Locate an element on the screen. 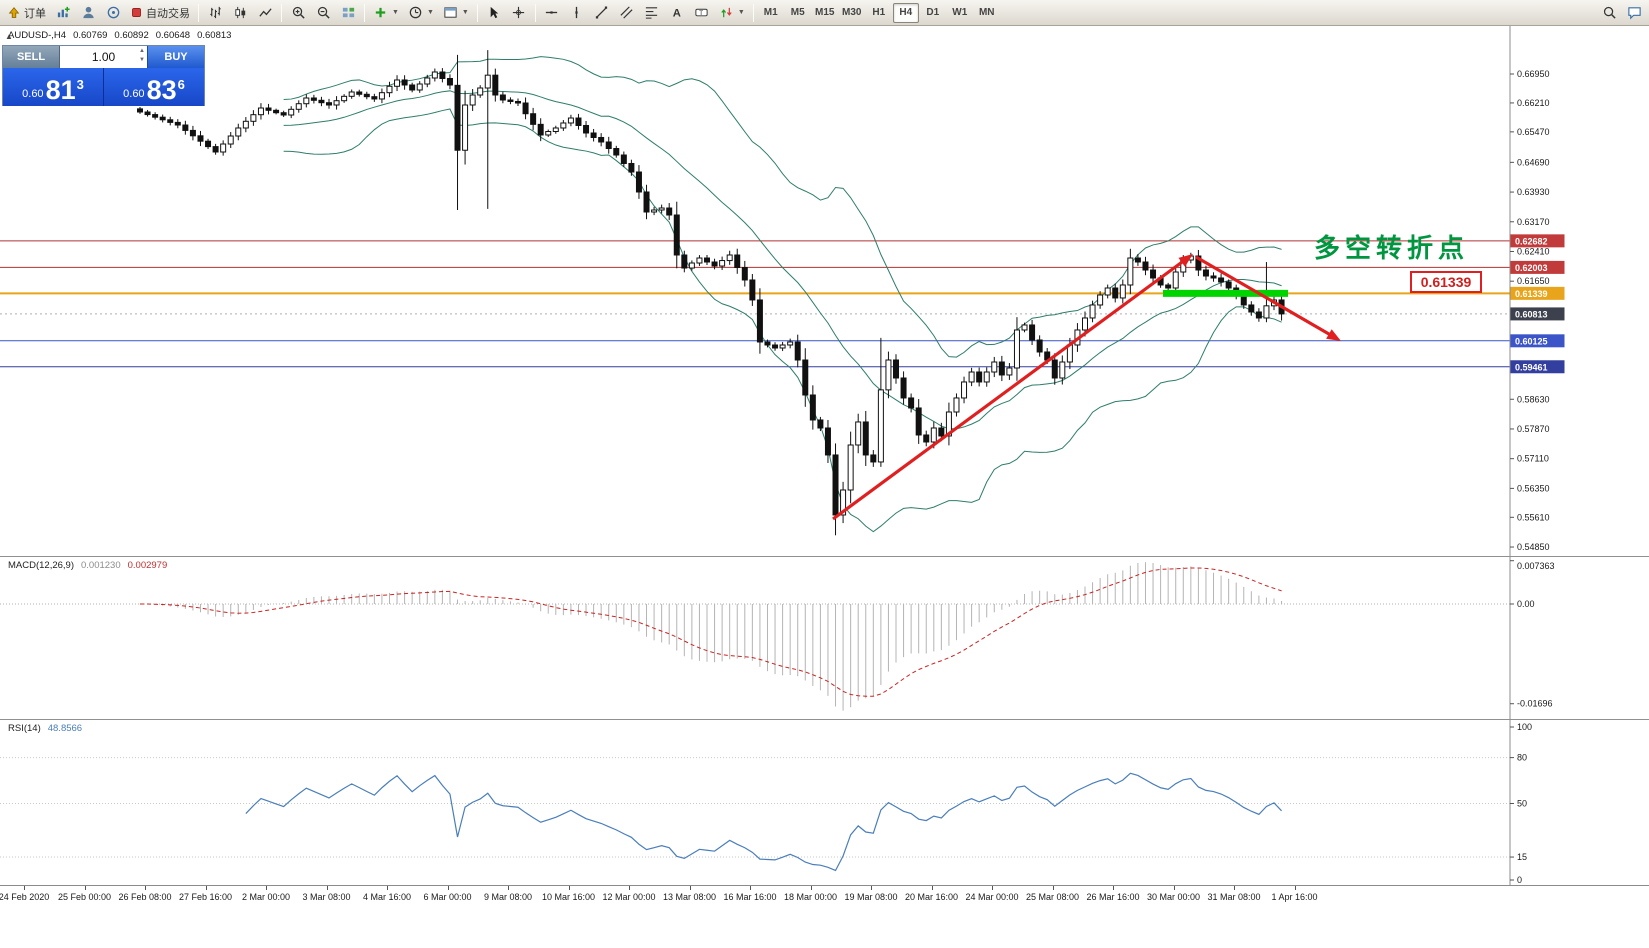  text-tool: A is located at coordinates (677, 13).